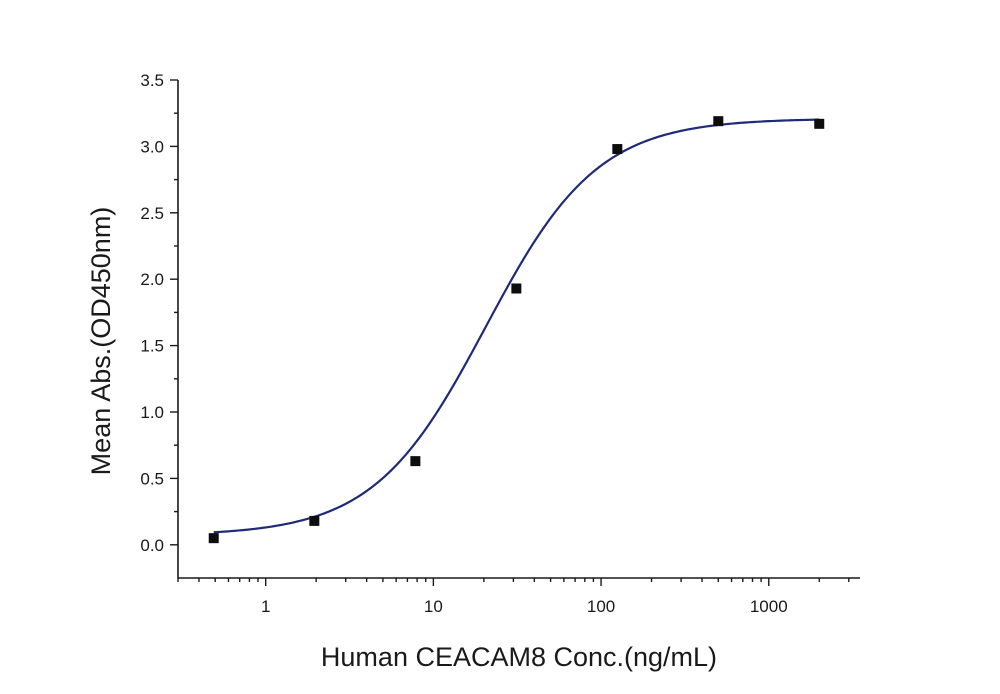 This screenshot has height=694, width=1000. What do you see at coordinates (152, 412) in the screenshot?
I see `y-tick-label: 1.0` at bounding box center [152, 412].